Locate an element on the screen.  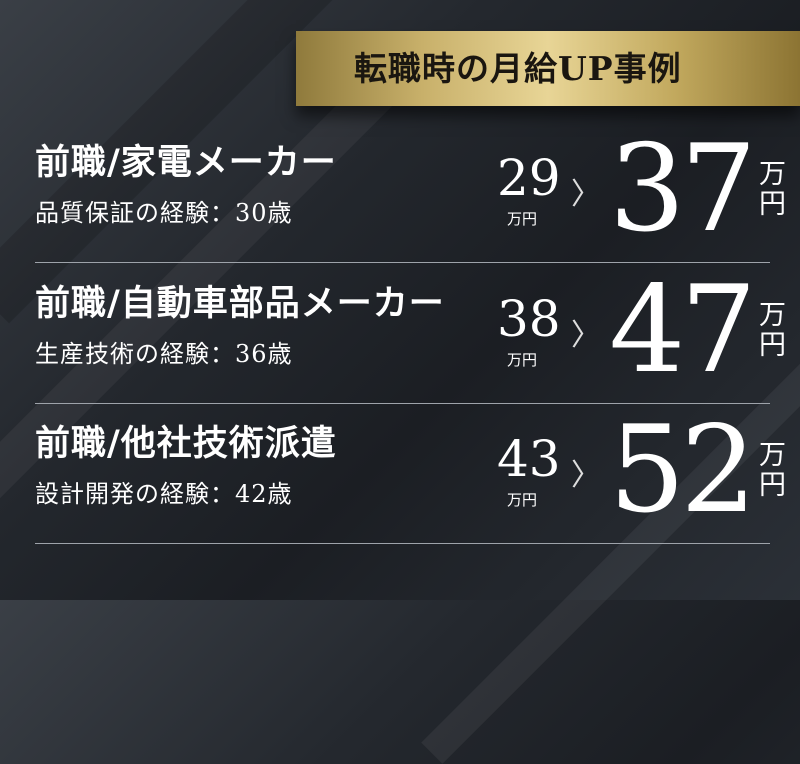
case-subtitle: 生産技術の経験：36歳 is located at coordinates (164, 354).